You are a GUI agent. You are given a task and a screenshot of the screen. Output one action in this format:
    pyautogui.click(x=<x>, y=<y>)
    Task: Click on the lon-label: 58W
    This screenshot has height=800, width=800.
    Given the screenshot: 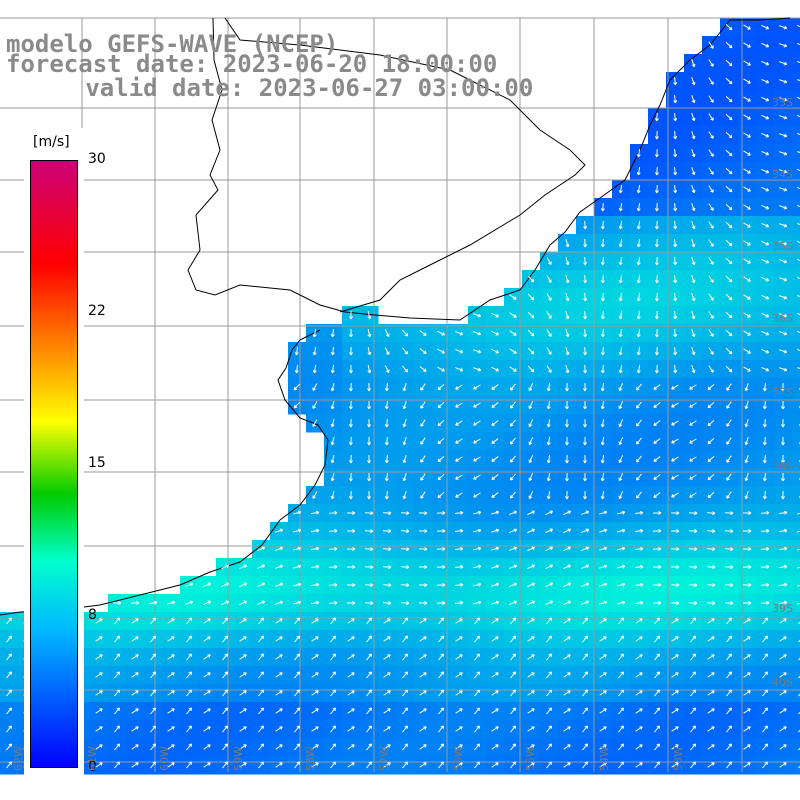 What is the action you would take?
    pyautogui.click(x=310, y=758)
    